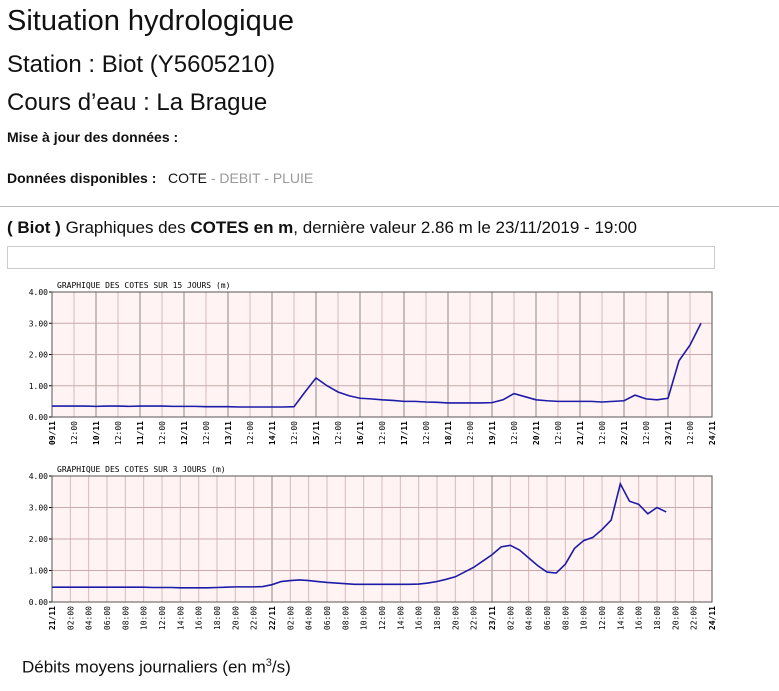  I want to click on footer-title: Débits moyens journaliers (en m3/s), so click(156, 667).